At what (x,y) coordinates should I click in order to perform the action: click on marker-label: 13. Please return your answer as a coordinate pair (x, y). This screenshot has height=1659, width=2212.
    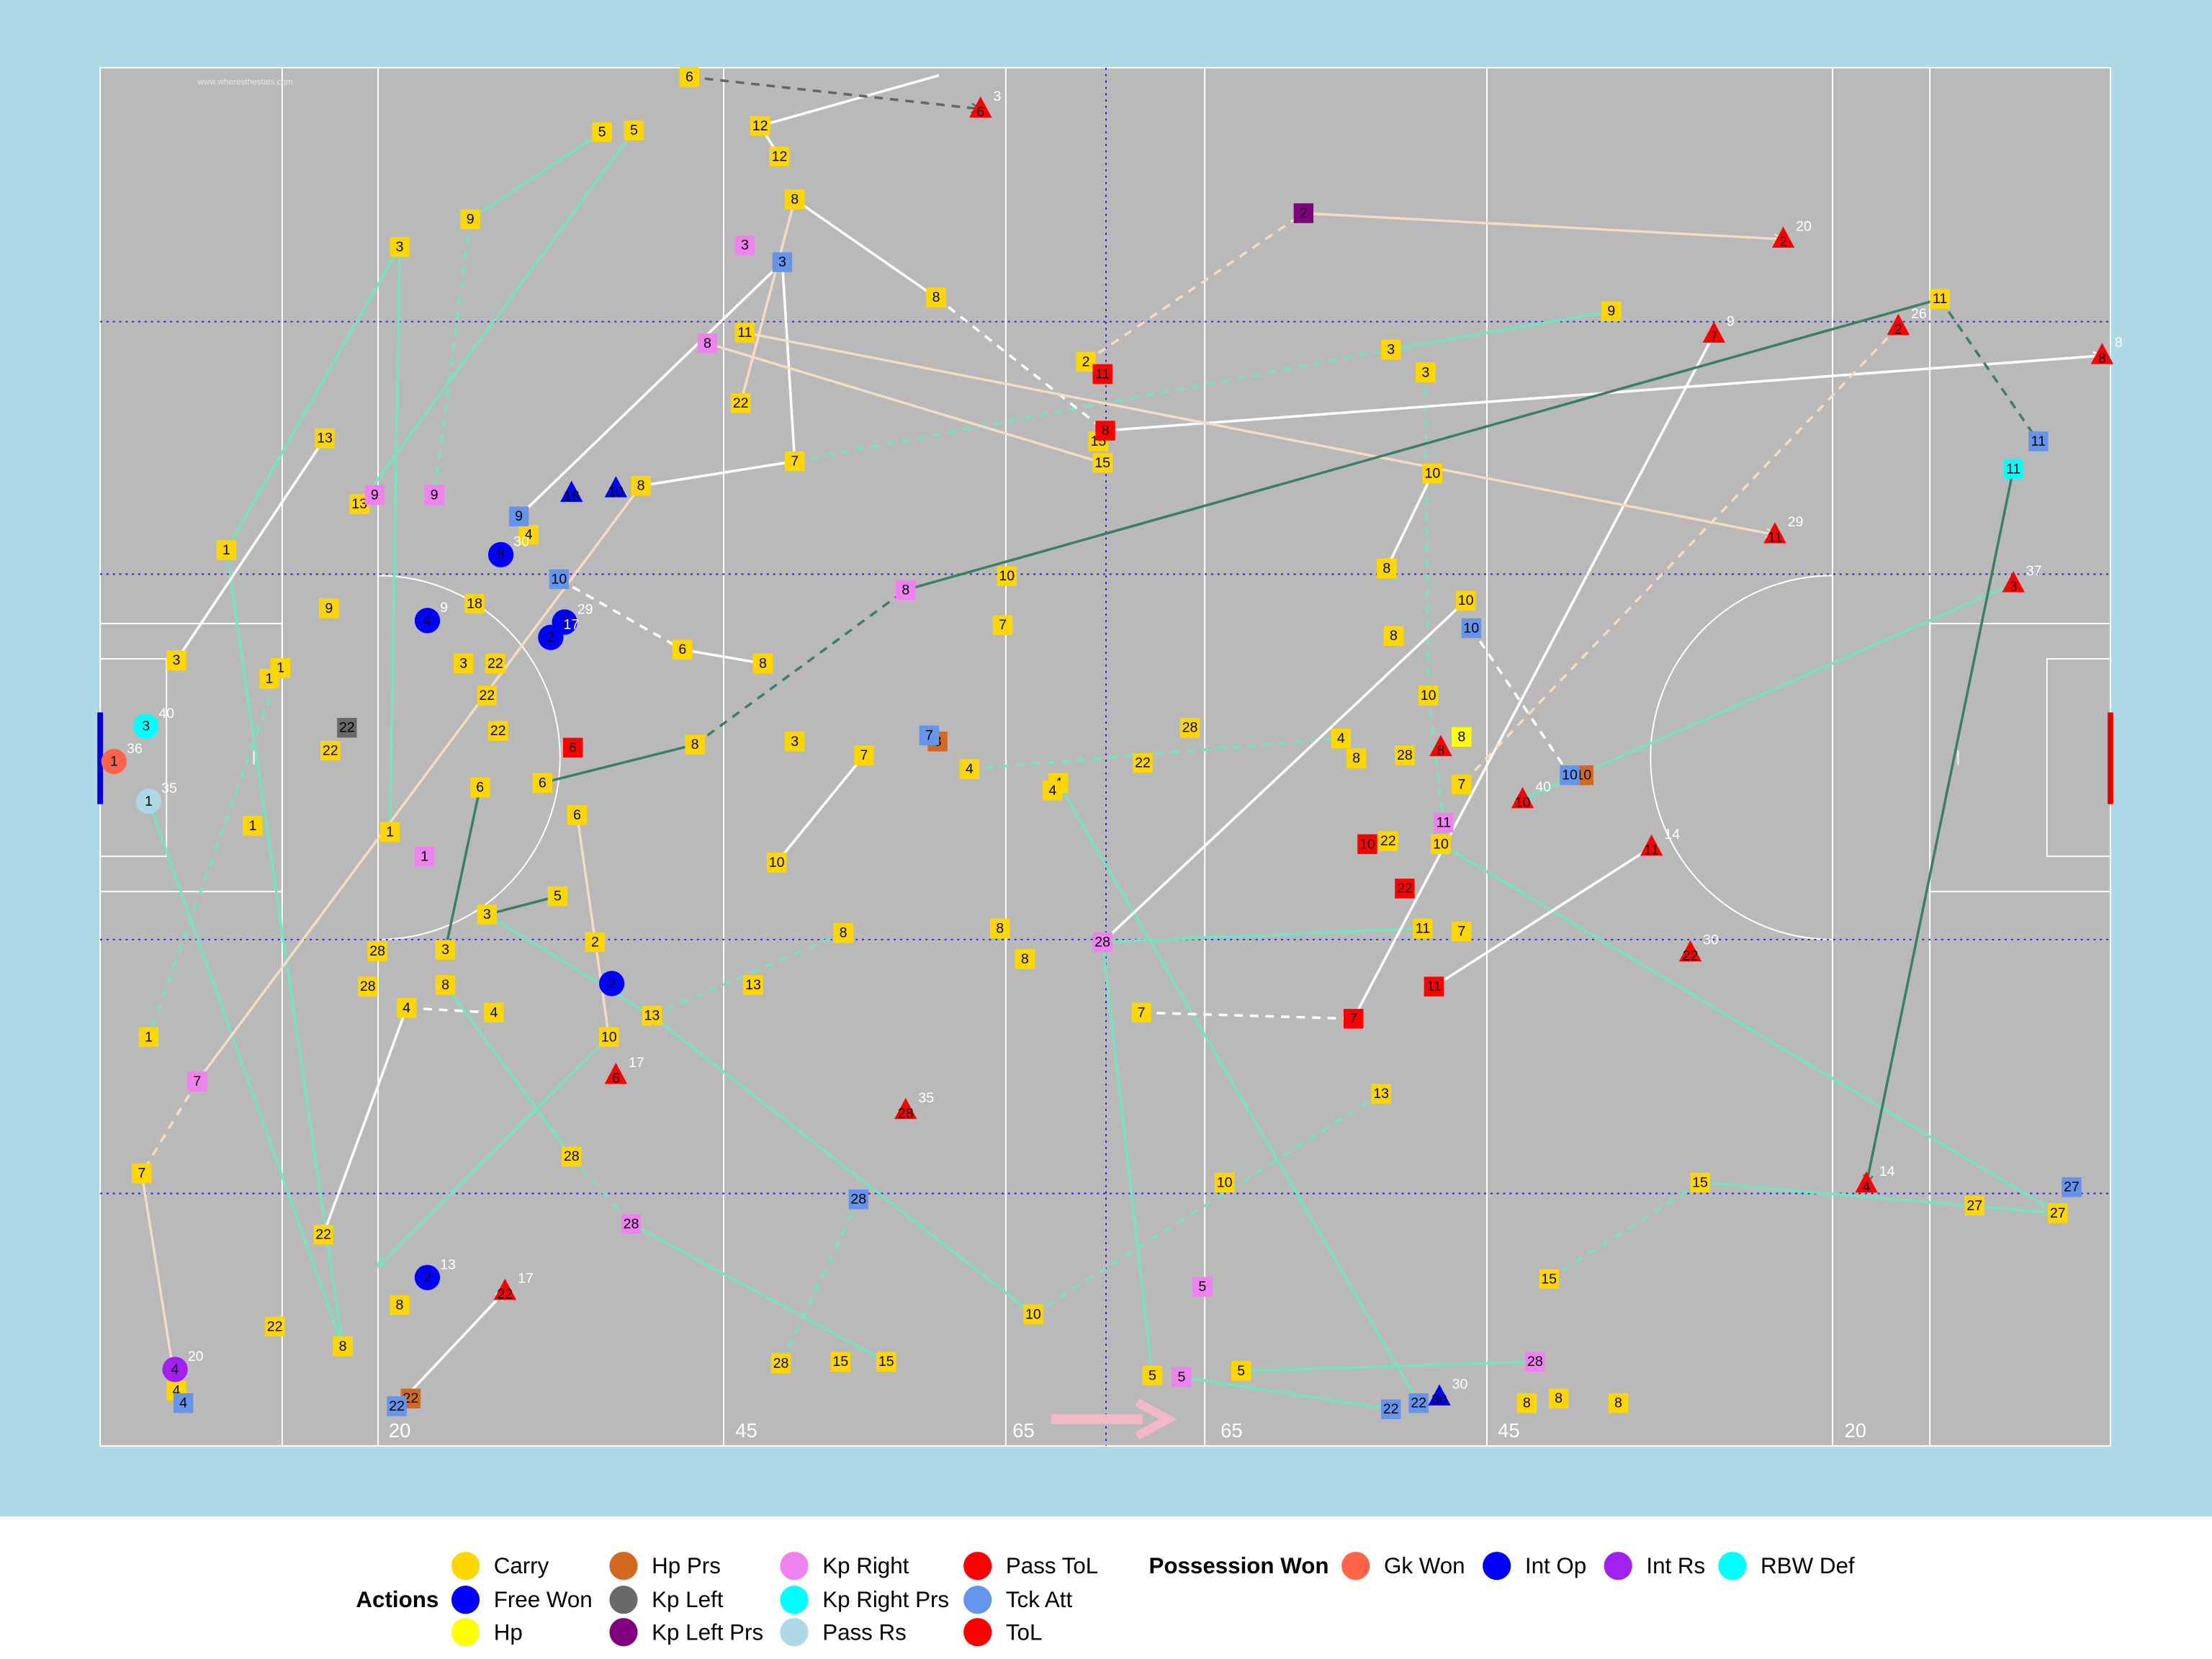
    Looking at the image, I should click on (1381, 1094).